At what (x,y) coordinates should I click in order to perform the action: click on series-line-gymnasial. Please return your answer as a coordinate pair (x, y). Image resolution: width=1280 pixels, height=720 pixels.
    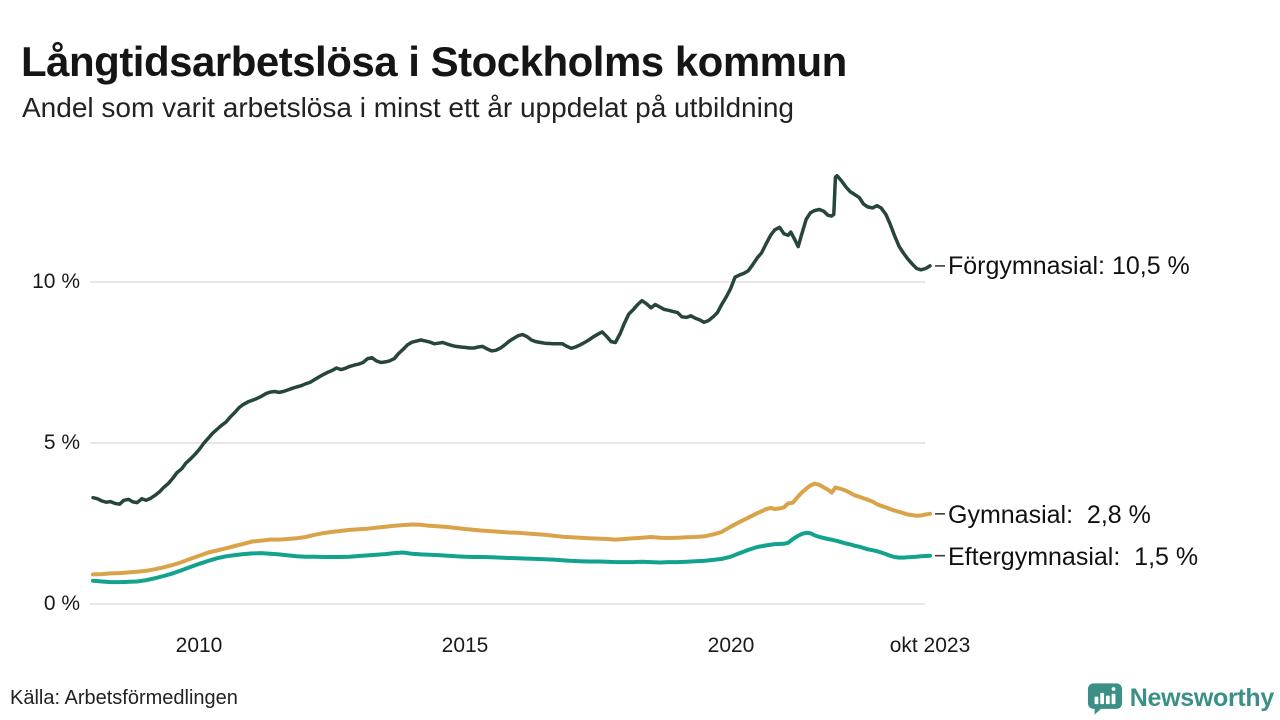
    Looking at the image, I should click on (511, 529).